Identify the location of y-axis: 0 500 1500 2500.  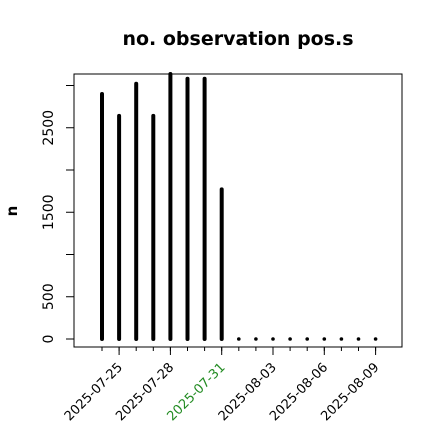
(57, 214).